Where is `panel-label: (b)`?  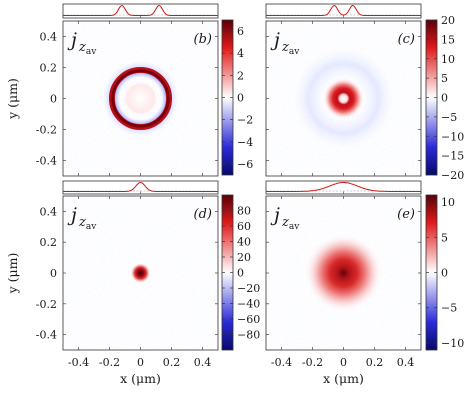 panel-label: (b) is located at coordinates (203, 39).